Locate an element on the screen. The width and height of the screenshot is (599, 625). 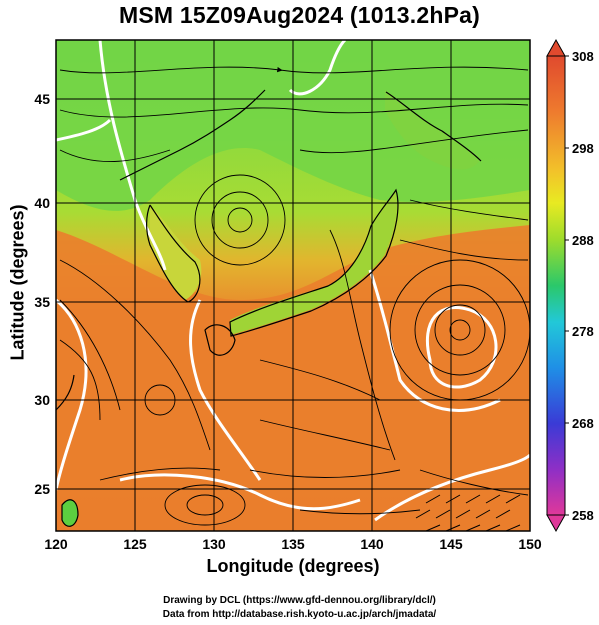
y-tick: 35 is located at coordinates (42, 302).